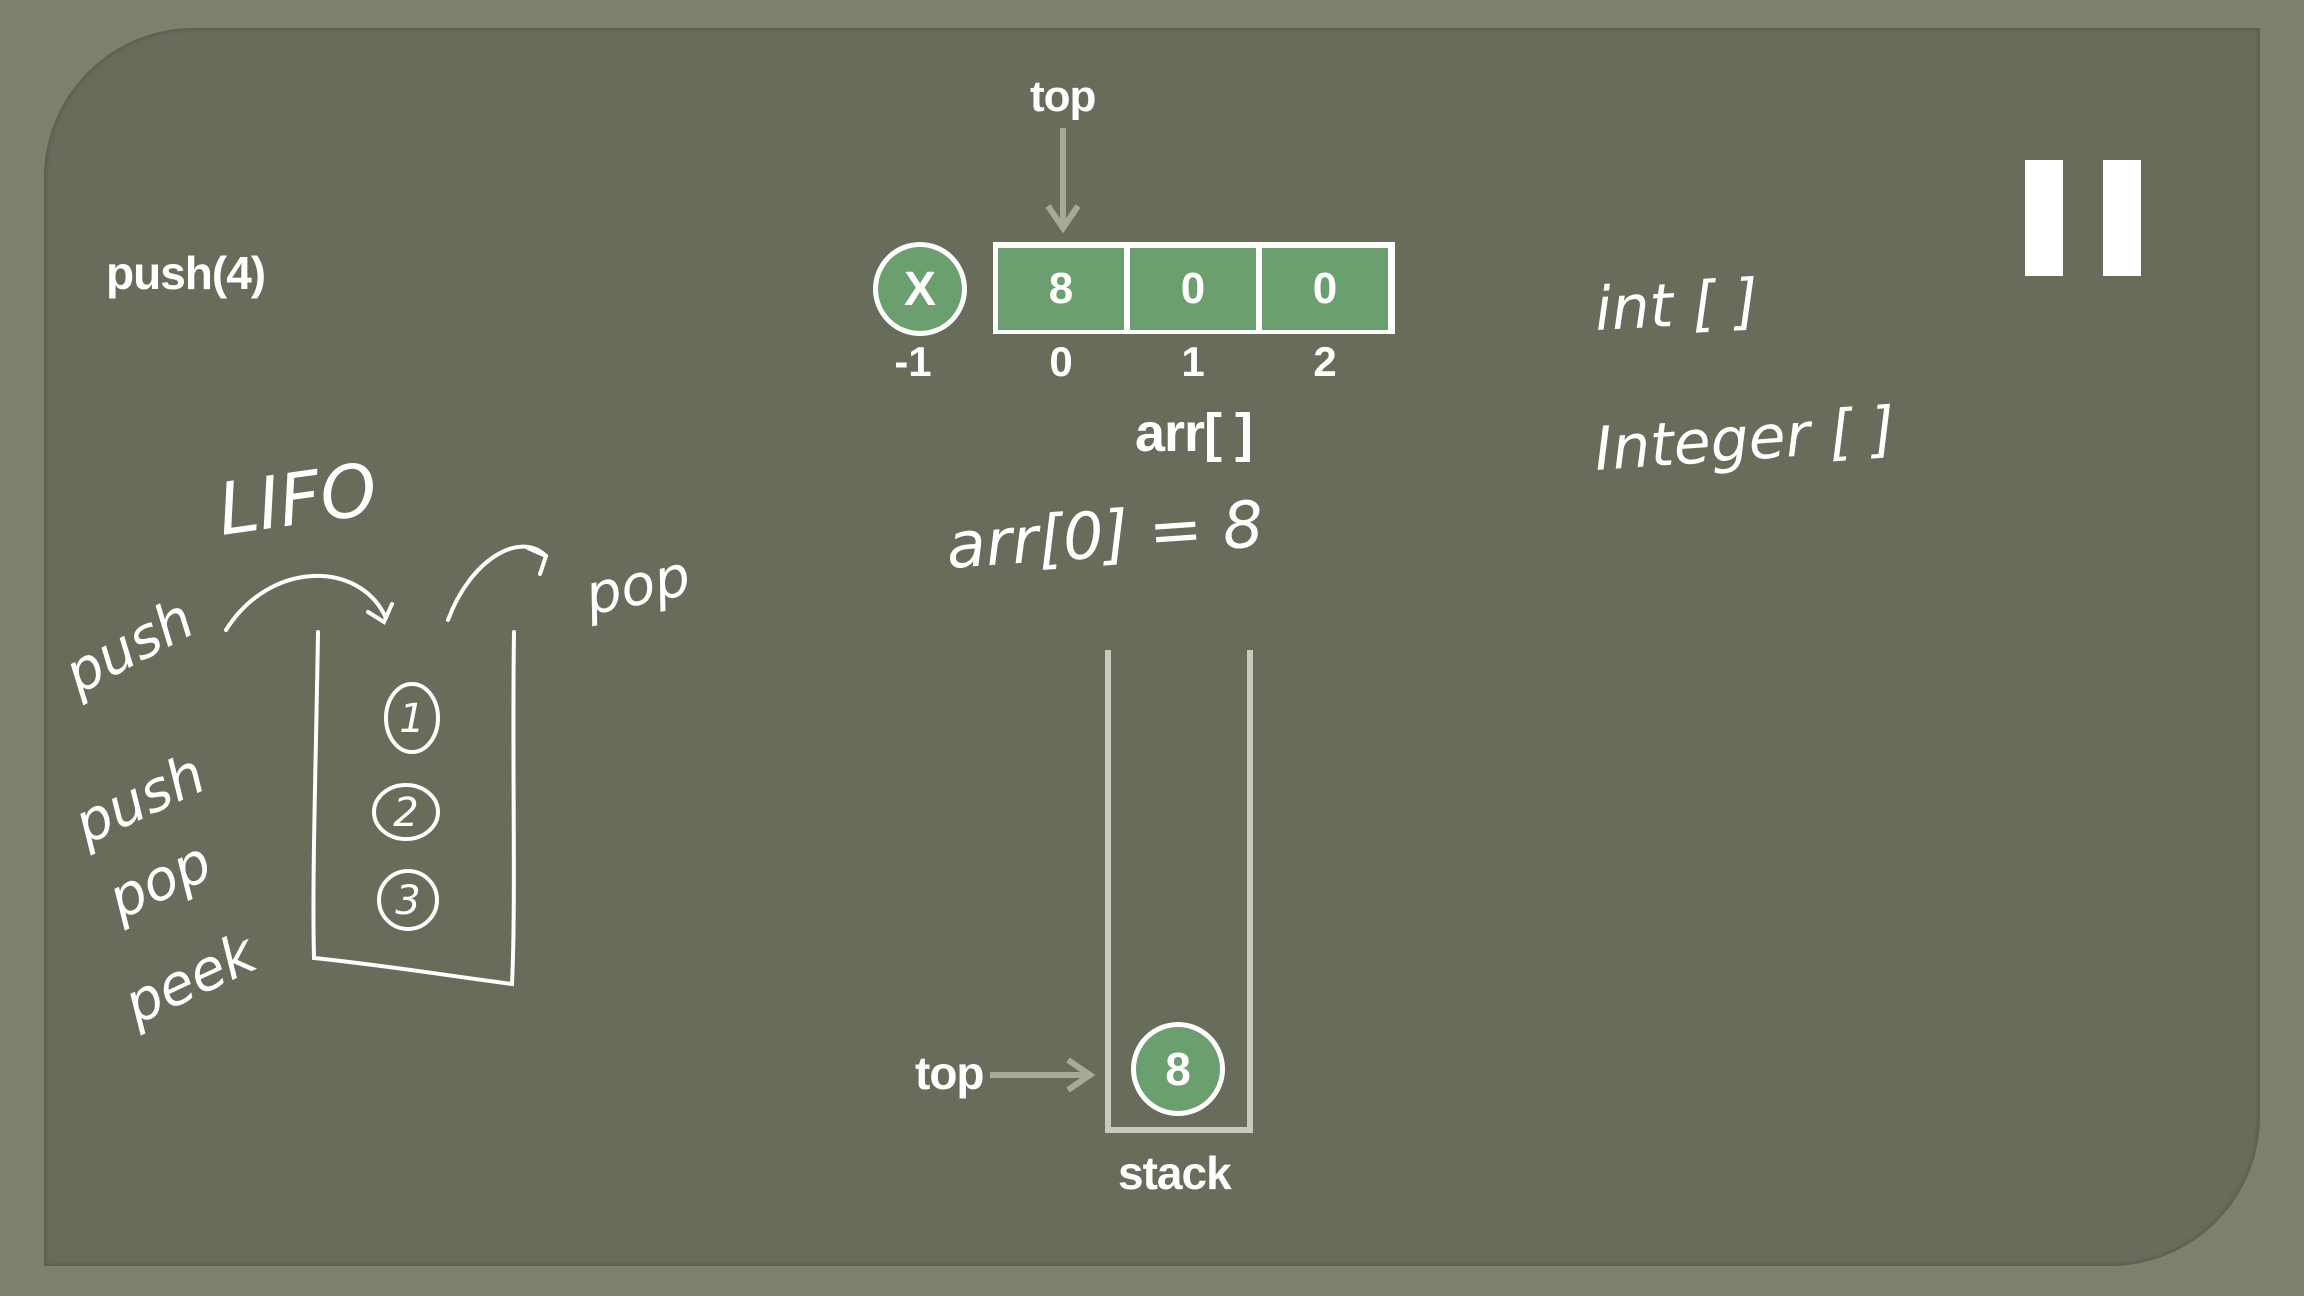 The image size is (2304, 1296). What do you see at coordinates (1193, 361) in the screenshot?
I see `array-index-1: 1` at bounding box center [1193, 361].